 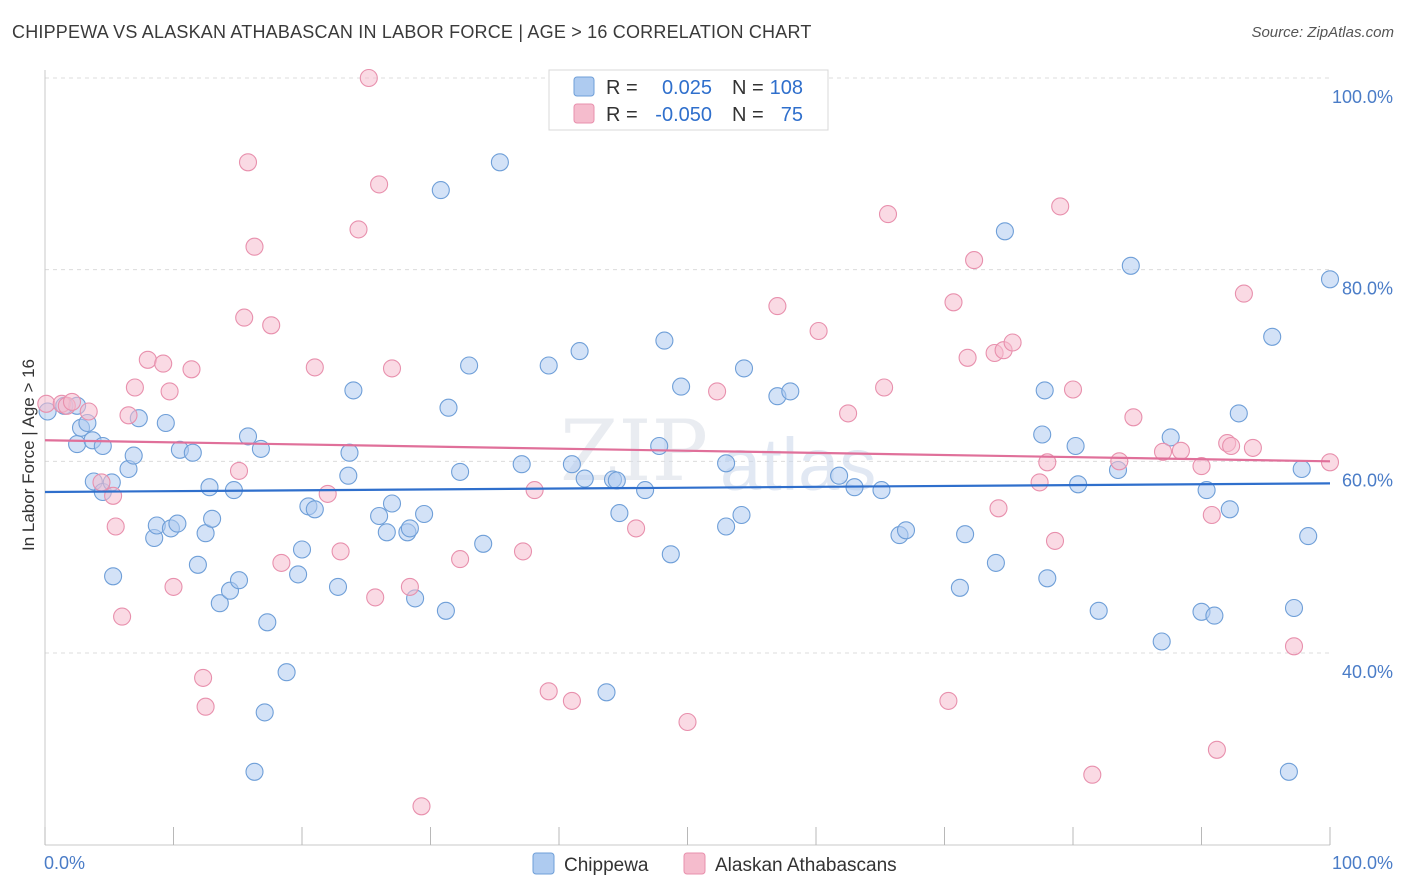 I want to click on chippewa-trend-line, so click(x=687, y=488).